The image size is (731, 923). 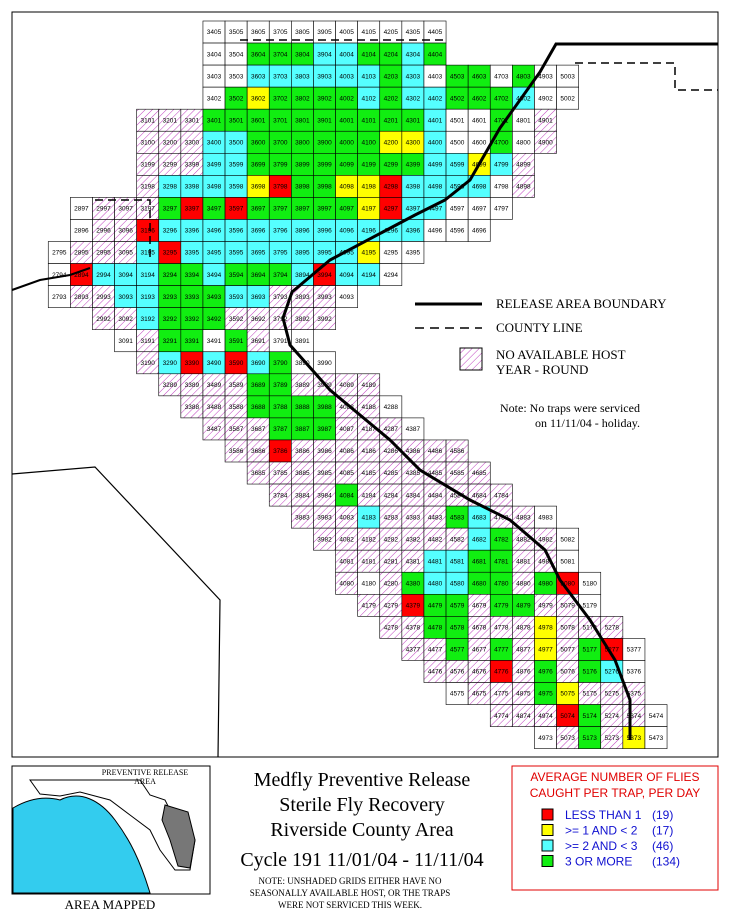 I want to click on cell-label: 4974, so click(x=545, y=716).